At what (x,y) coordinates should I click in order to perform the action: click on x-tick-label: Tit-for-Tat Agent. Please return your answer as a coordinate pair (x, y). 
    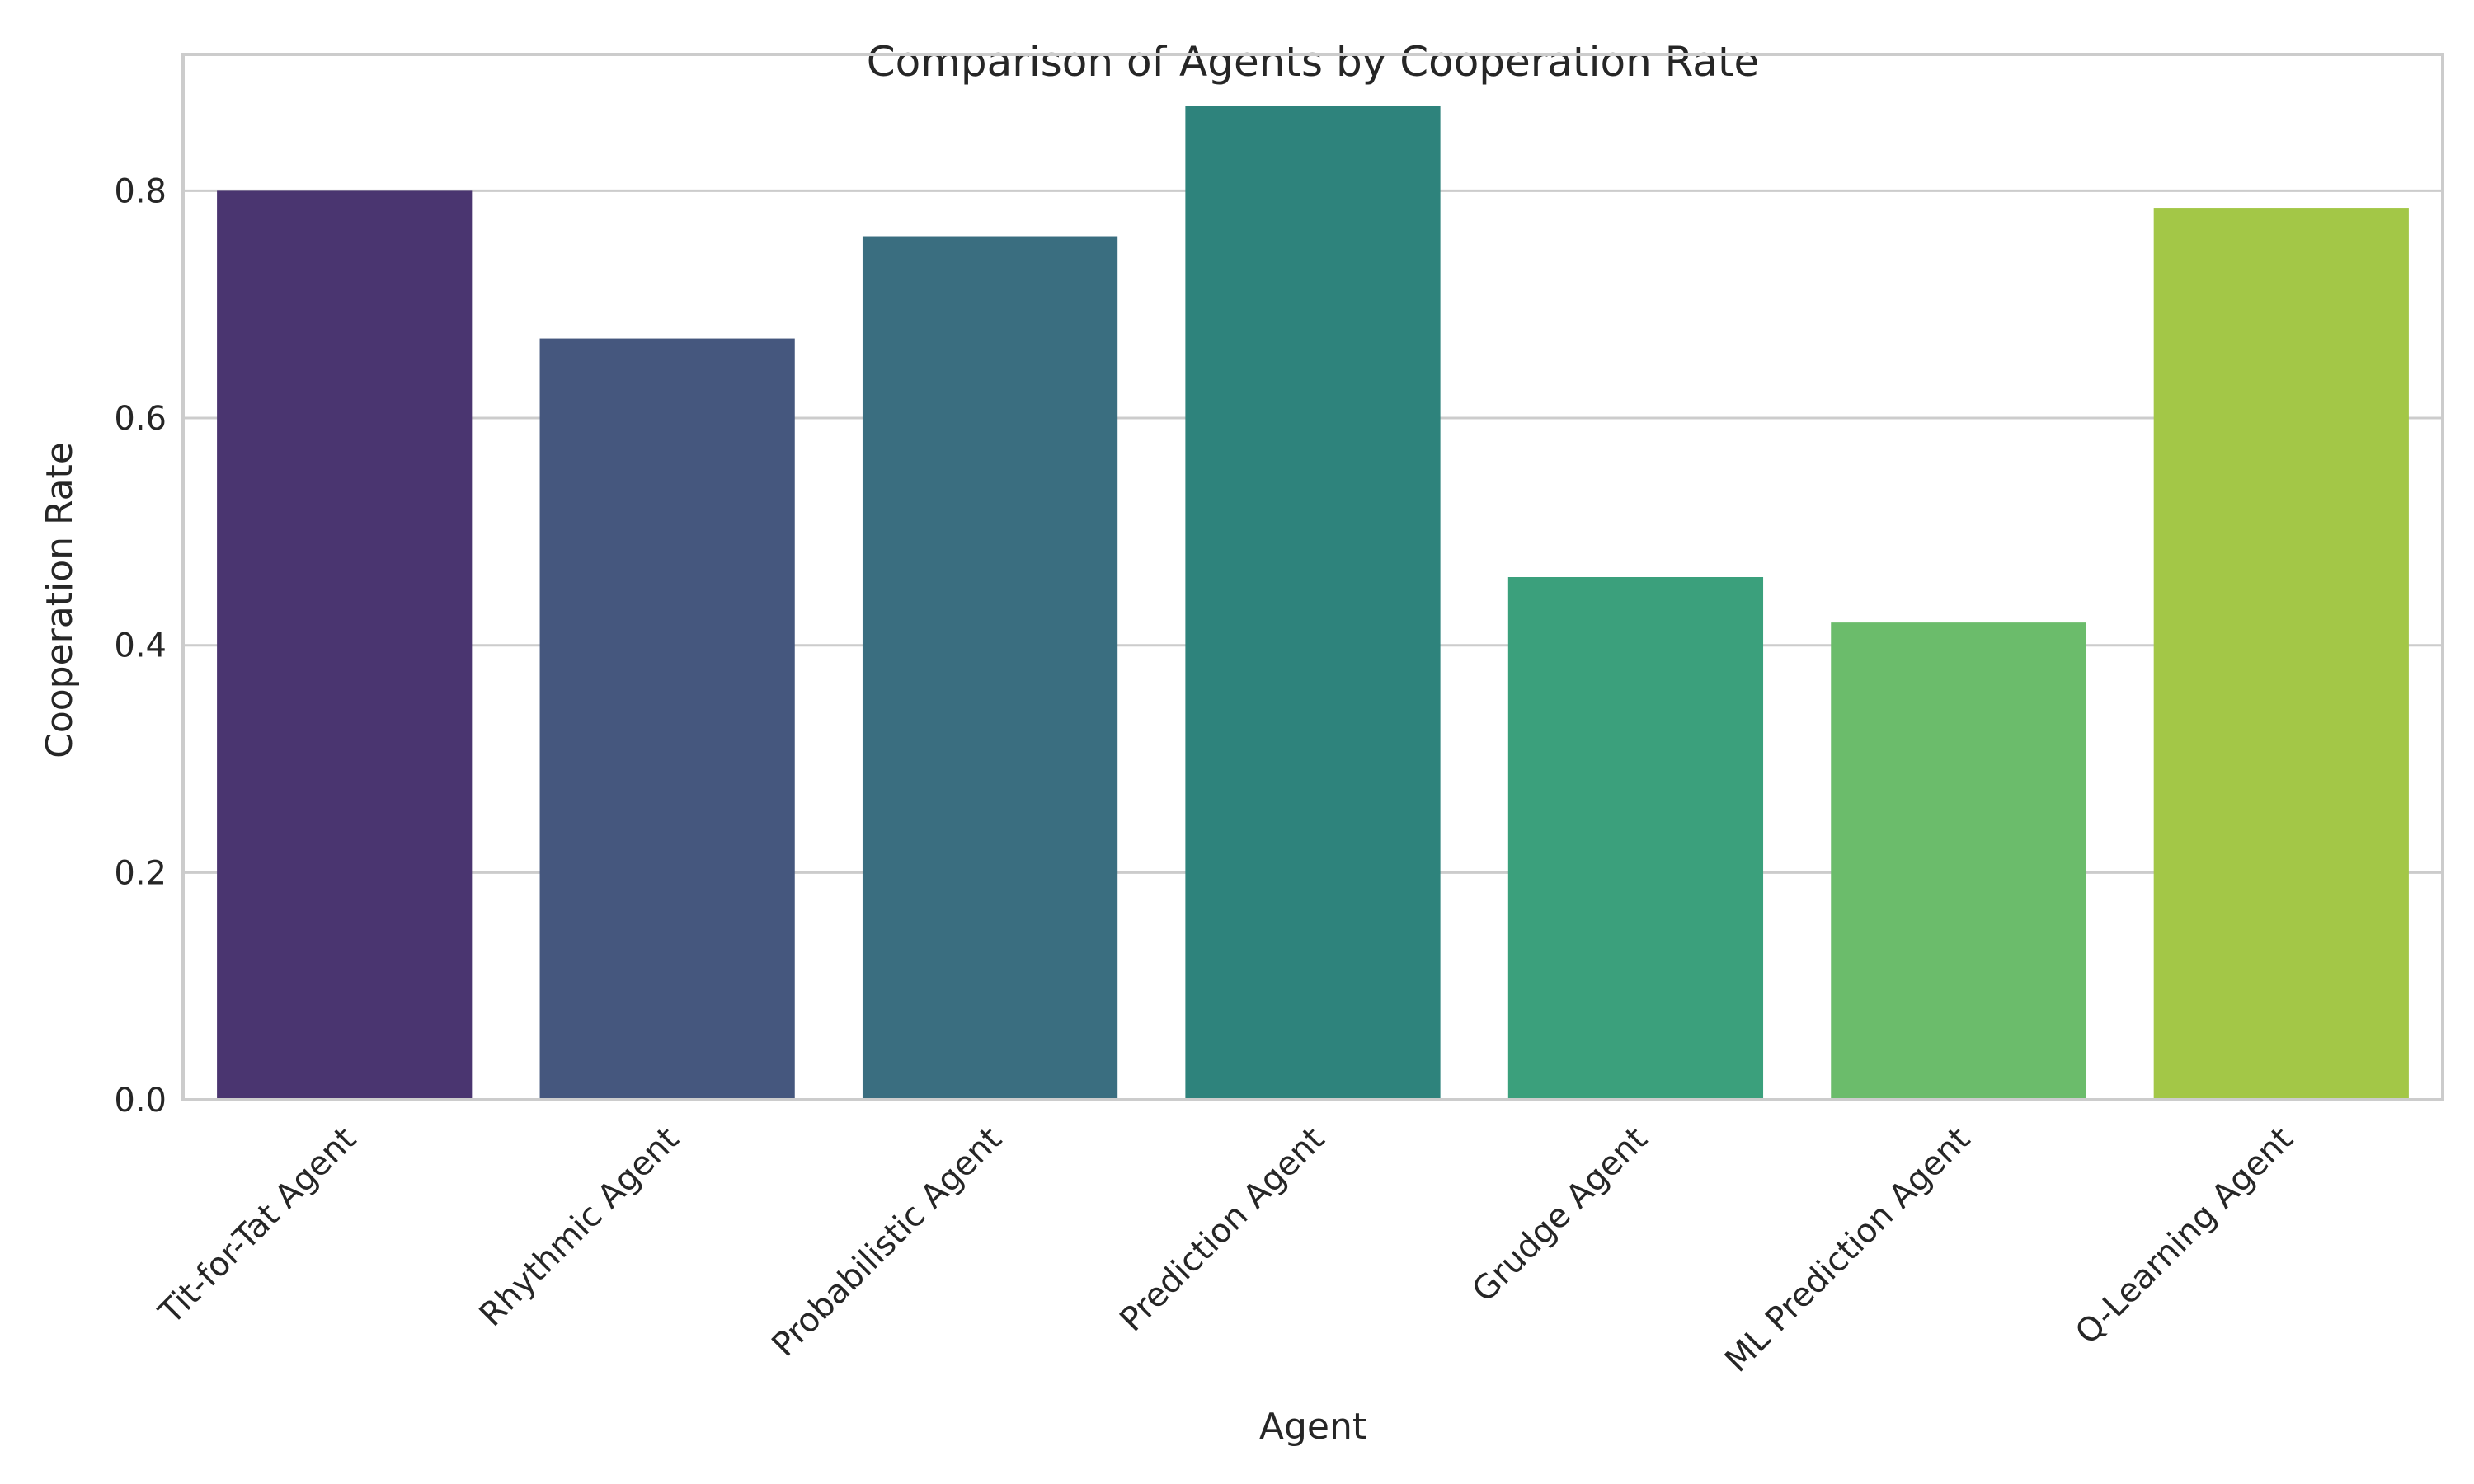
    Looking at the image, I should click on (258, 1226).